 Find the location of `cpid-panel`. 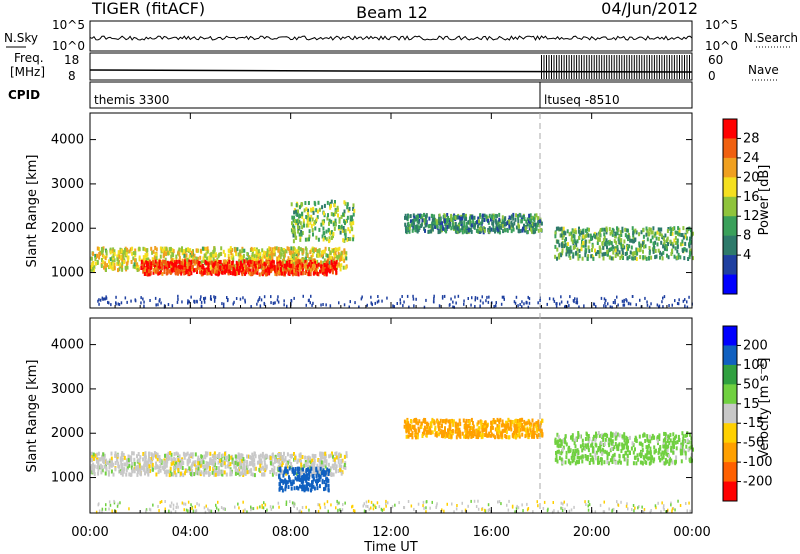

cpid-panel is located at coordinates (391, 95).